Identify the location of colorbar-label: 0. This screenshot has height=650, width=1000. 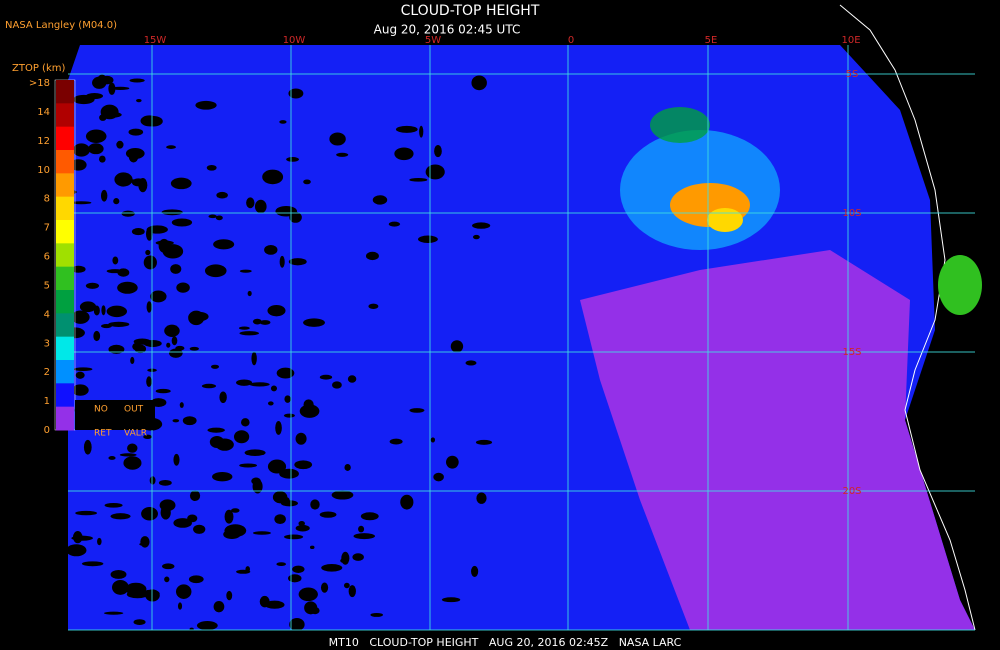
(47, 430).